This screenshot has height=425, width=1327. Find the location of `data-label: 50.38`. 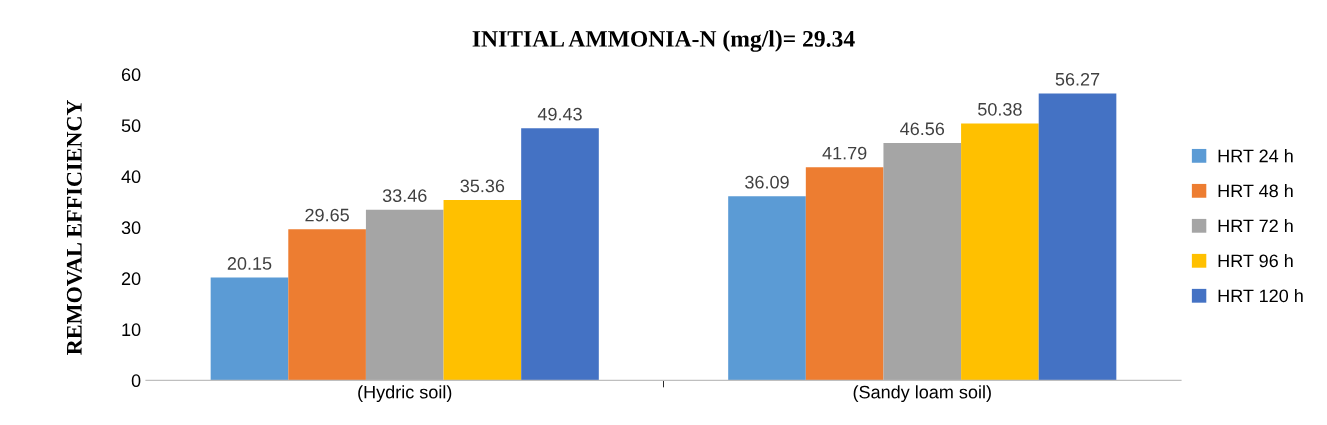

data-label: 50.38 is located at coordinates (1000, 109).